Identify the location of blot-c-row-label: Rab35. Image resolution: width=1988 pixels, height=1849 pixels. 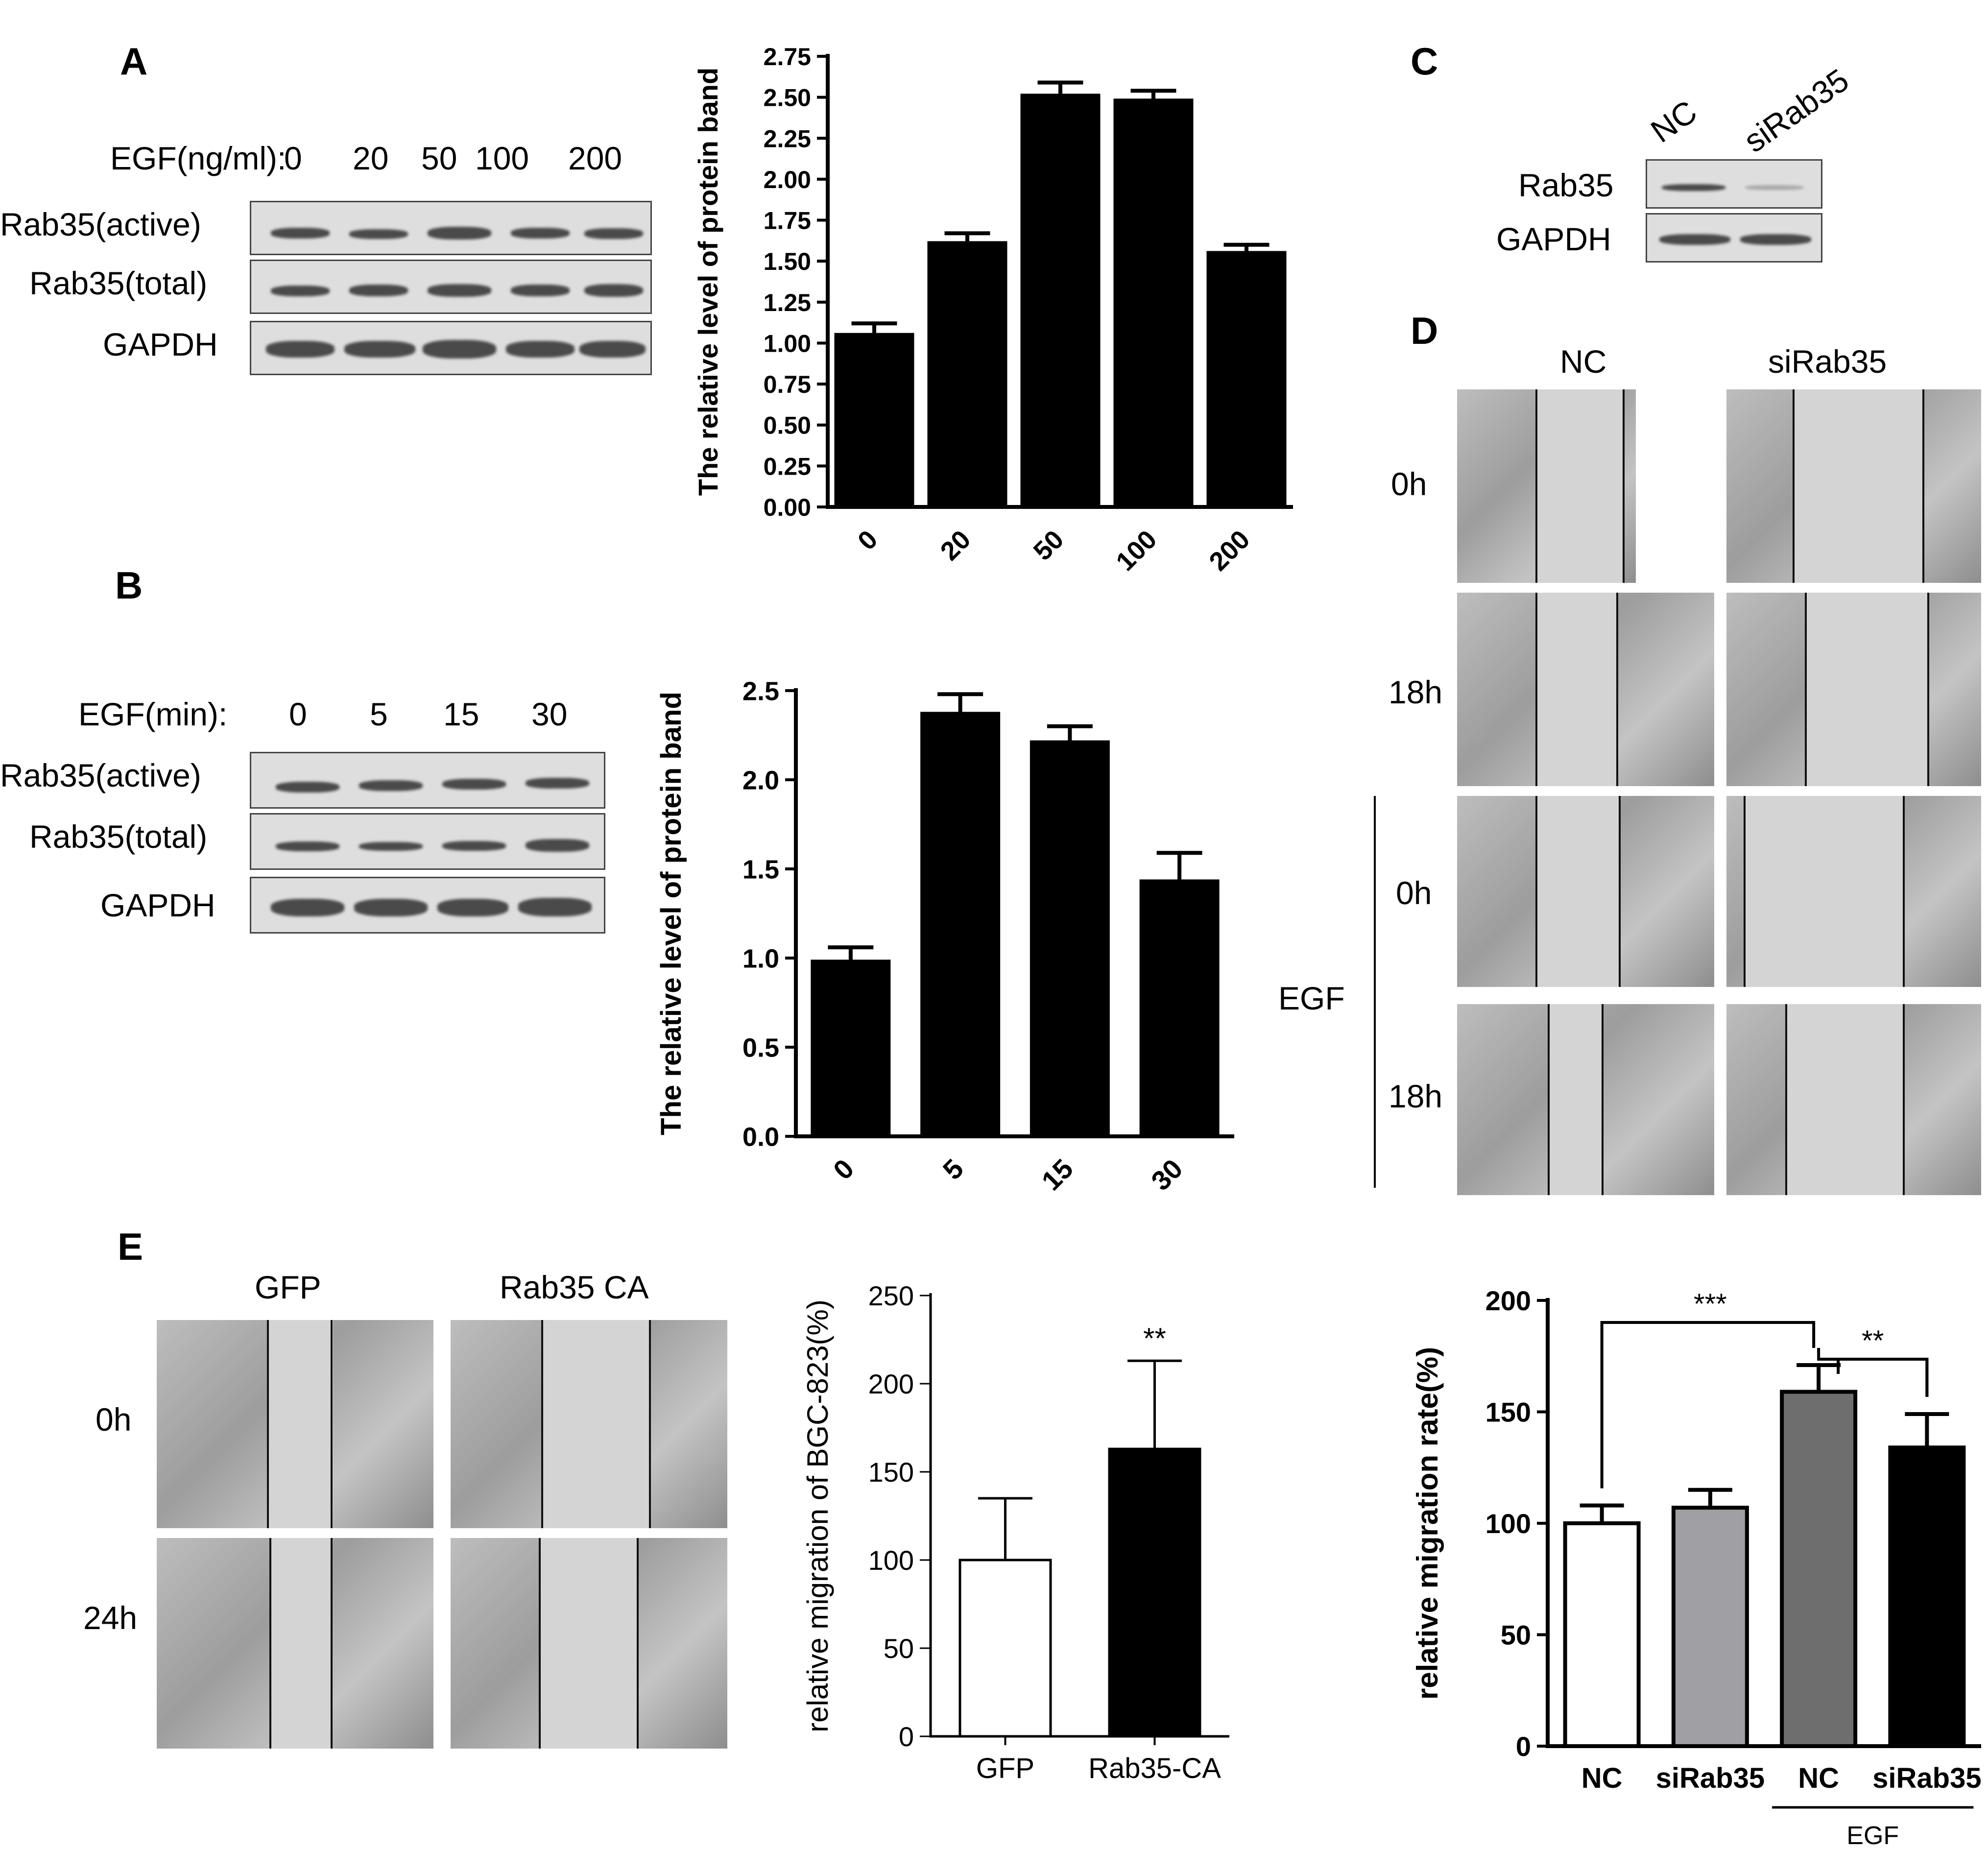
(1566, 185).